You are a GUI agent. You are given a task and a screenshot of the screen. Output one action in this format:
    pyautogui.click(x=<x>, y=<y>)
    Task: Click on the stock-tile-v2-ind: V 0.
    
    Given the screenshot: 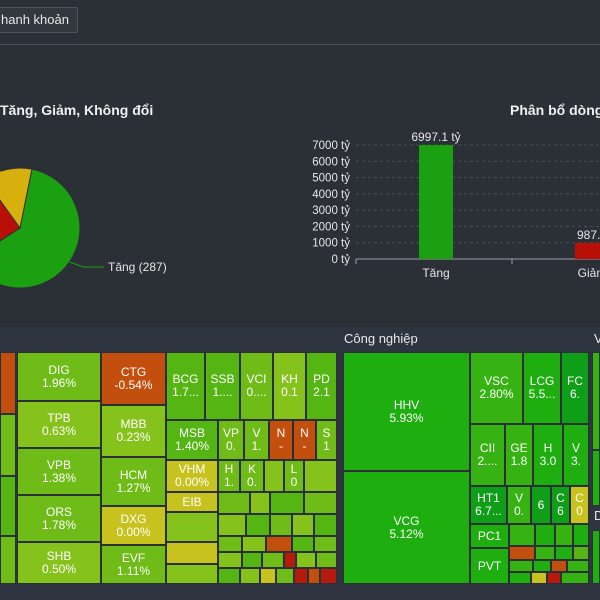 What is the action you would take?
    pyautogui.click(x=519, y=505)
    